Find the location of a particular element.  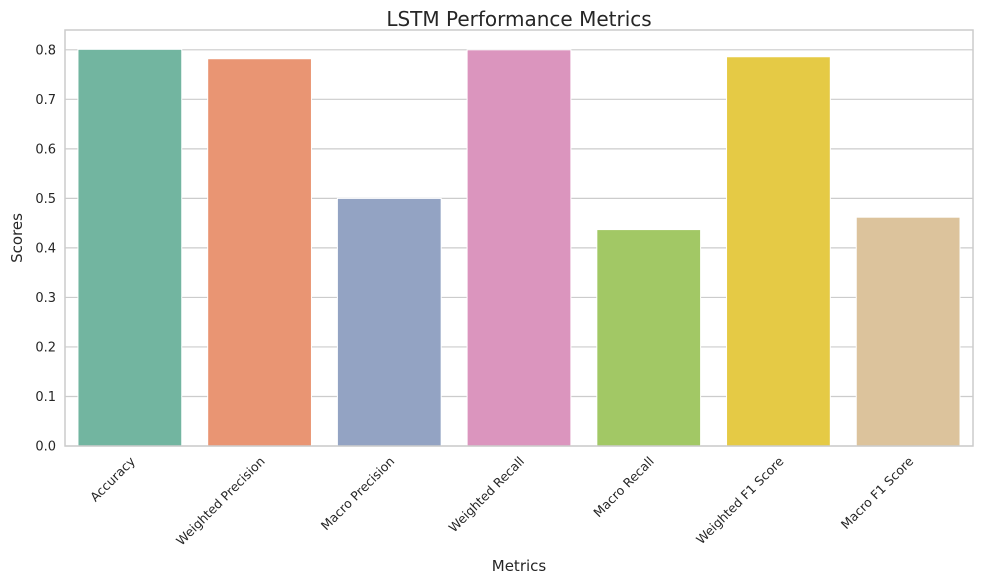

x-tick-label: Weighted Recall is located at coordinates (486, 495).